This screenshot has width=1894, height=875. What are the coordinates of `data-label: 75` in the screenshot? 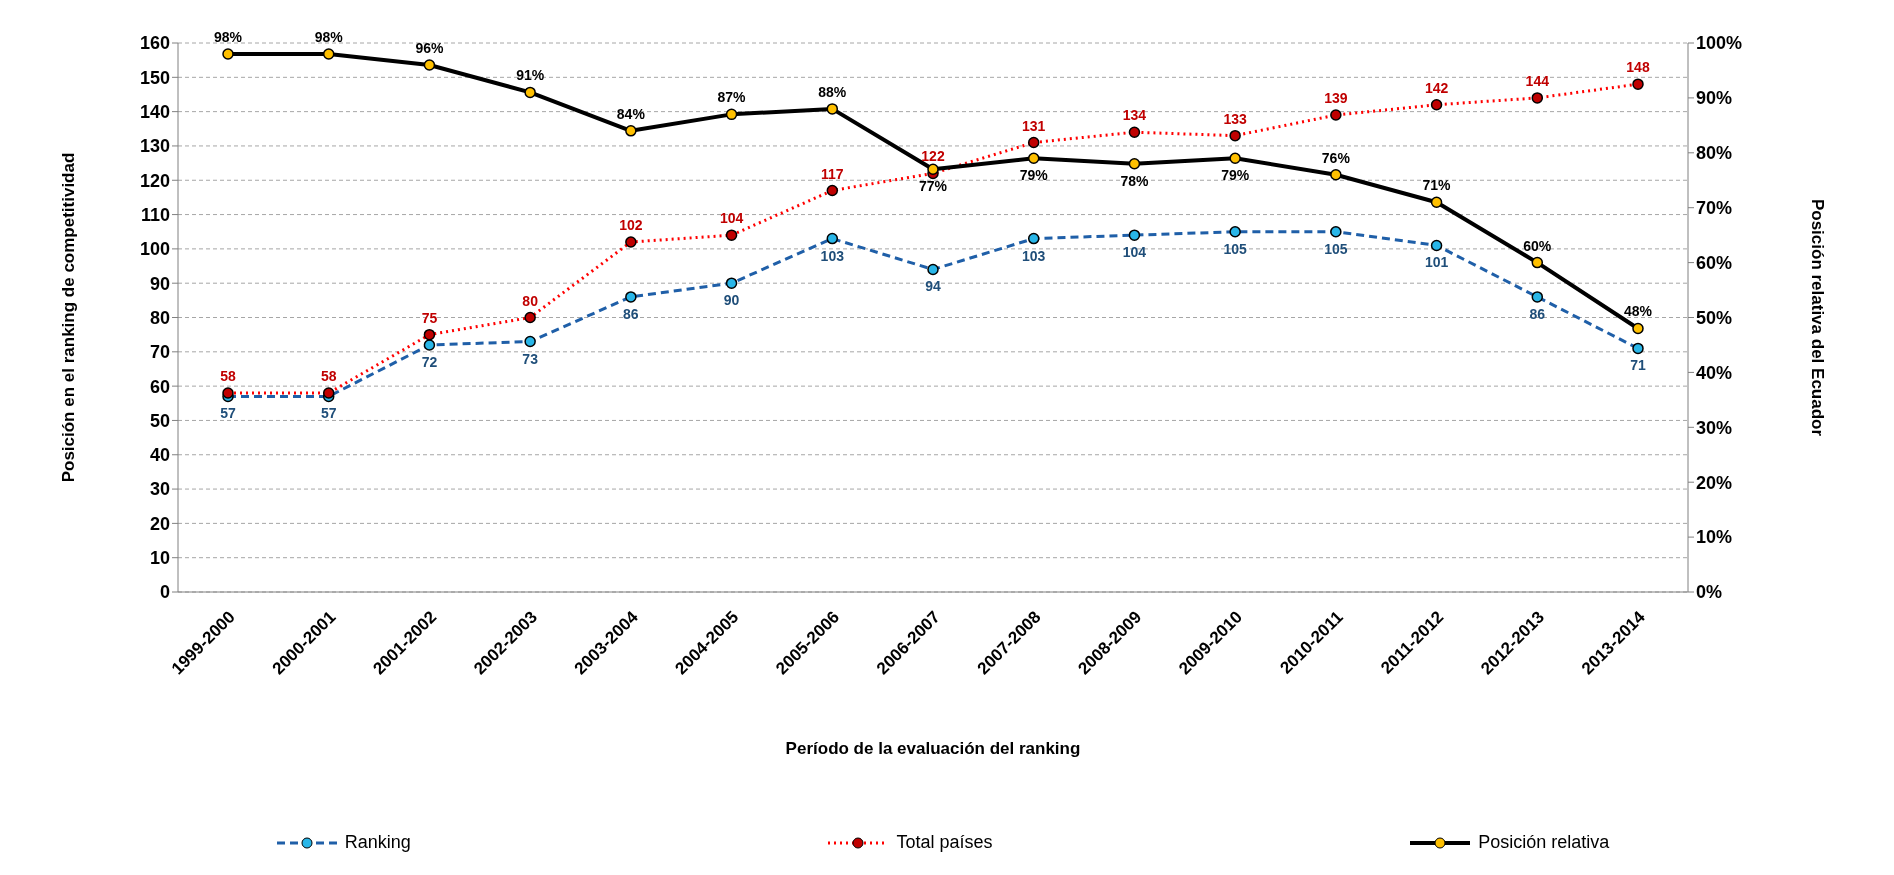 It's located at (429, 317).